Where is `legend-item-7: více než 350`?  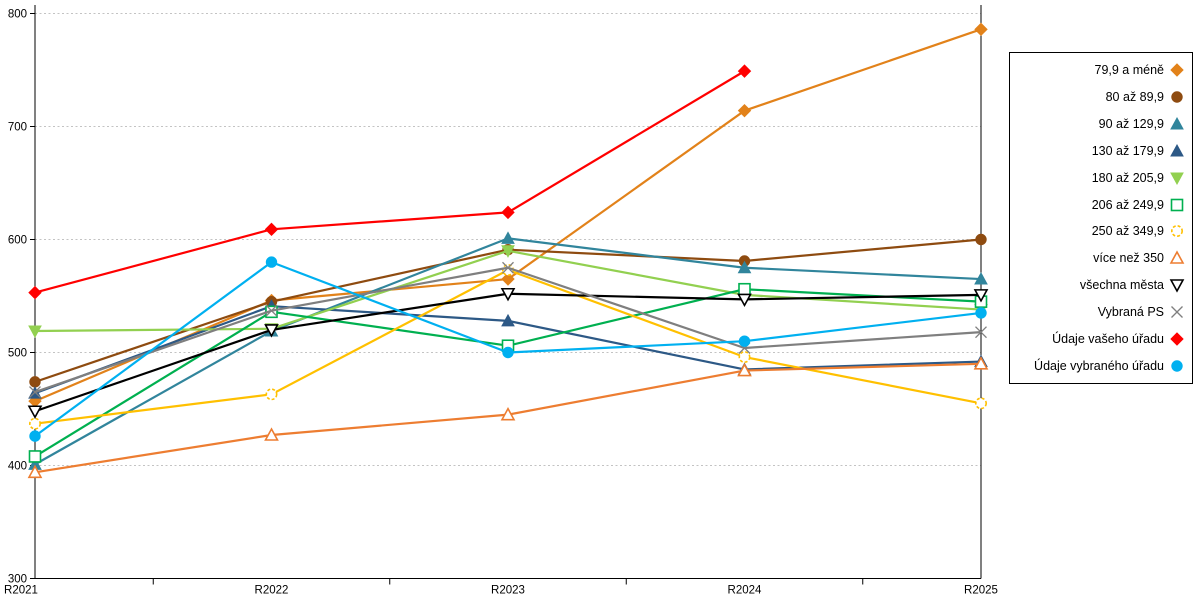
legend-item-7: více než 350 is located at coordinates (1099, 258).